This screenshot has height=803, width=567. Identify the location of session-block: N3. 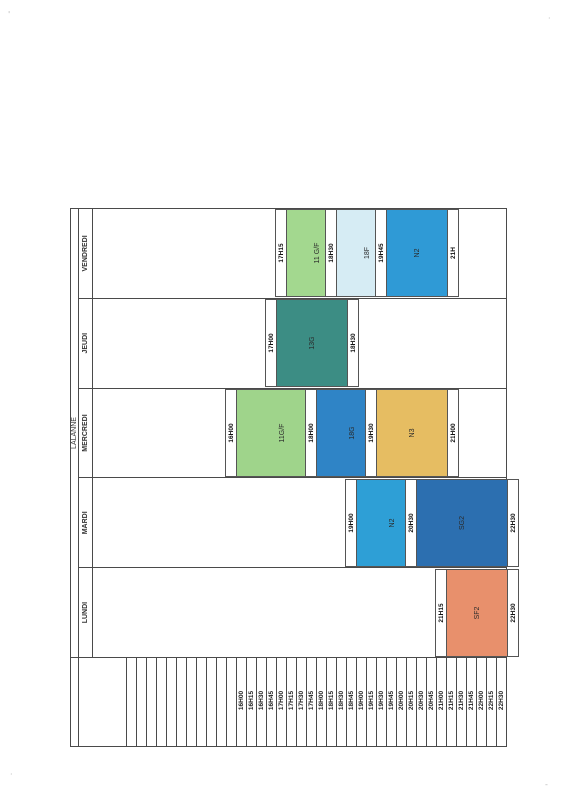
(412, 433).